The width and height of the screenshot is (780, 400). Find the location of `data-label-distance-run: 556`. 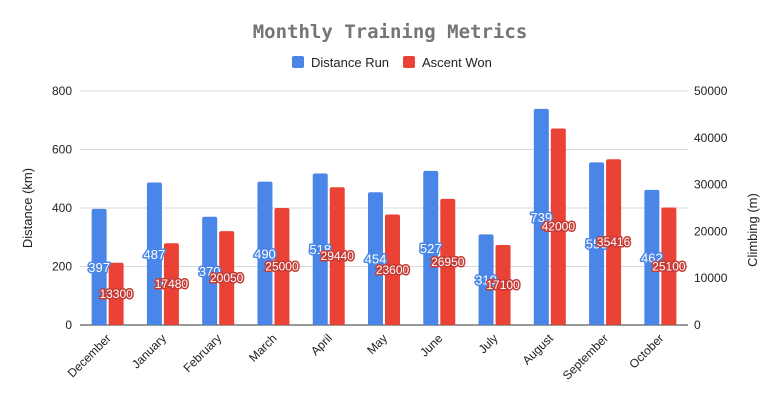

data-label-distance-run: 556 is located at coordinates (597, 244).